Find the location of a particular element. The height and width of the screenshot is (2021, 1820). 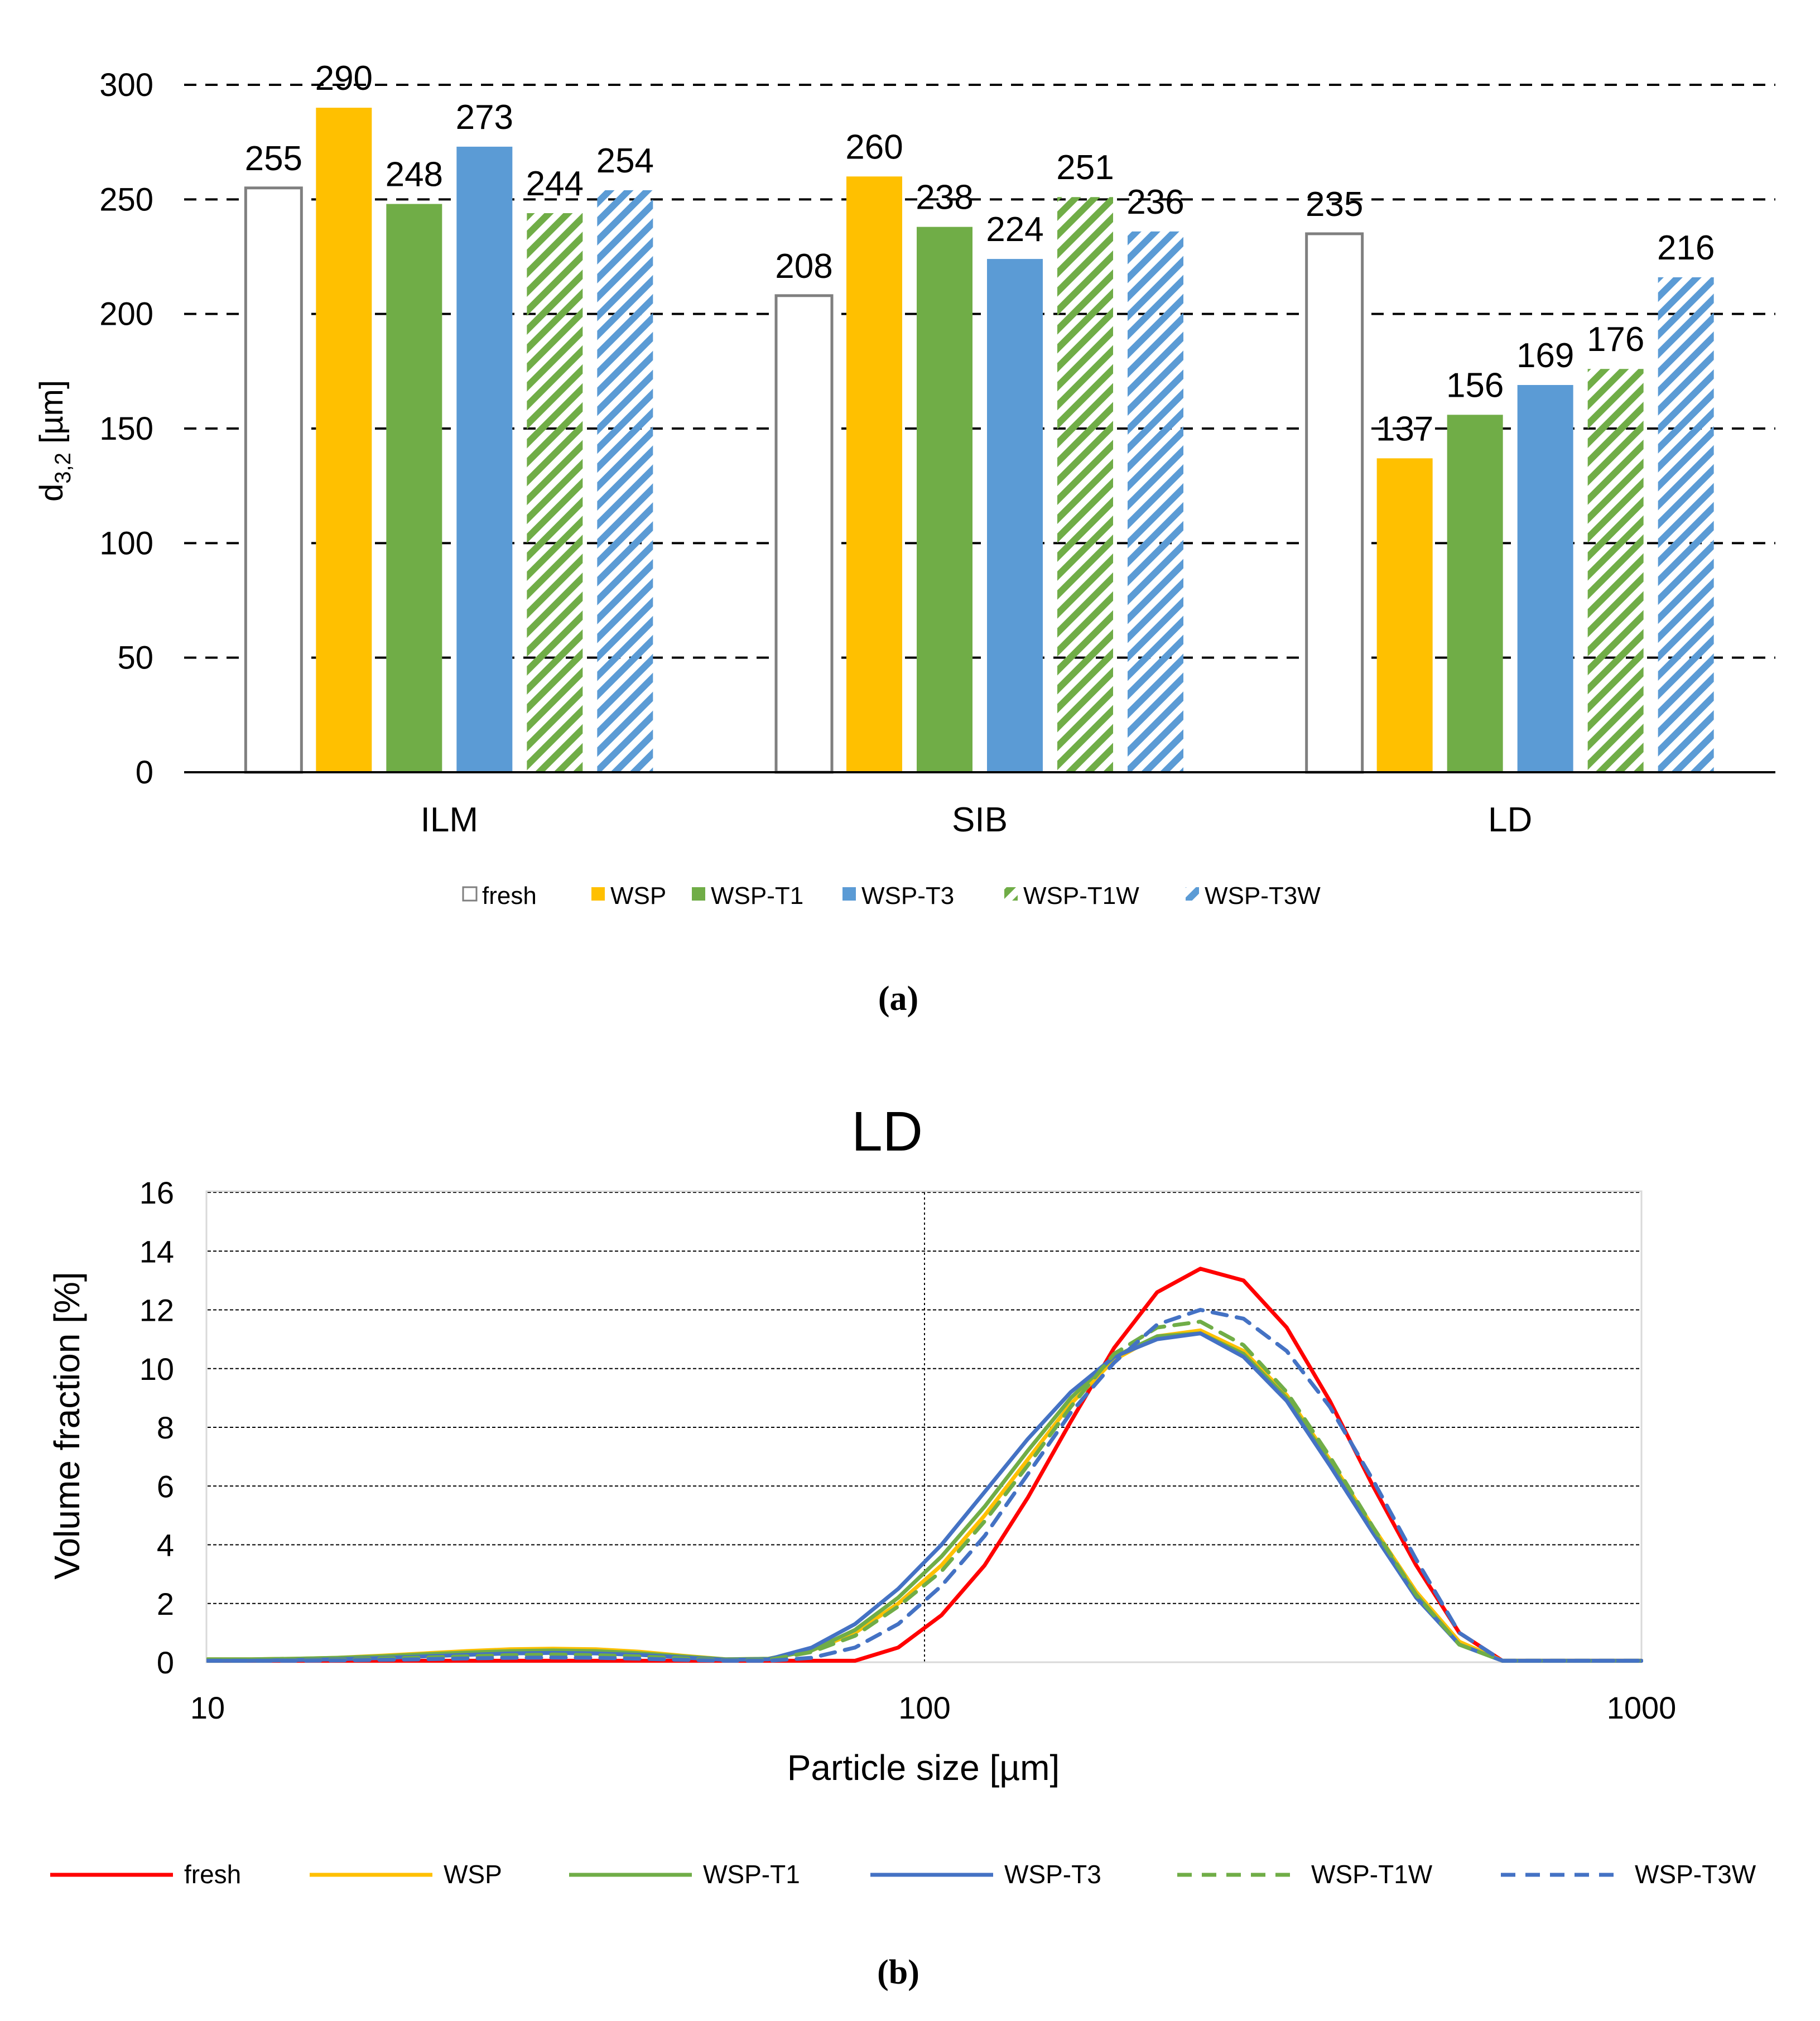

a-legend-label: WSP-T1W is located at coordinates (1081, 896).